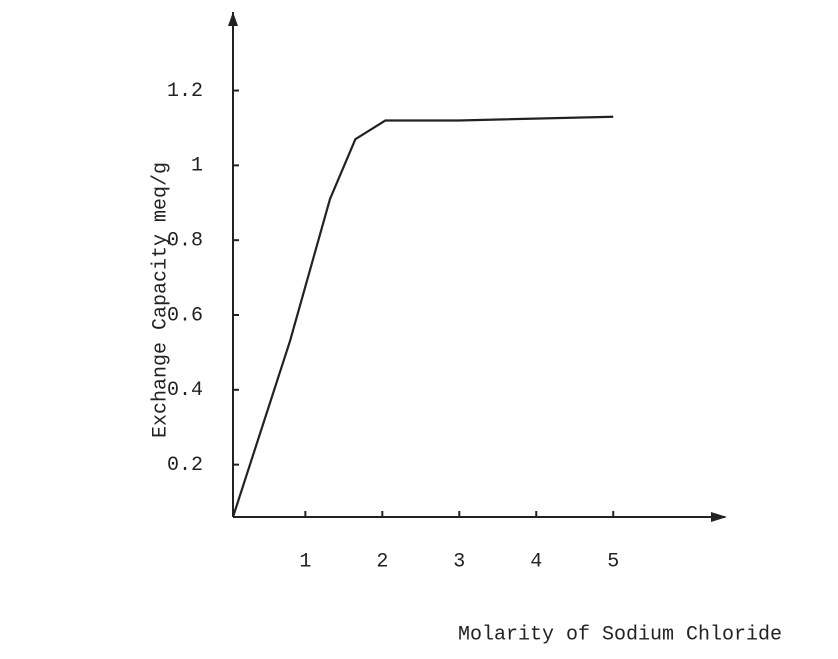 The height and width of the screenshot is (659, 838). Describe the element at coordinates (719, 517) in the screenshot. I see `x-axis-arrow` at that location.